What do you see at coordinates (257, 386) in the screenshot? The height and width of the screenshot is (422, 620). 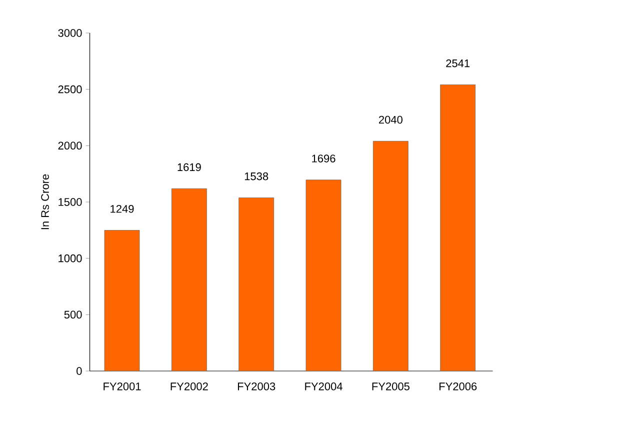 I see `x-tick-label: FY2003` at bounding box center [257, 386].